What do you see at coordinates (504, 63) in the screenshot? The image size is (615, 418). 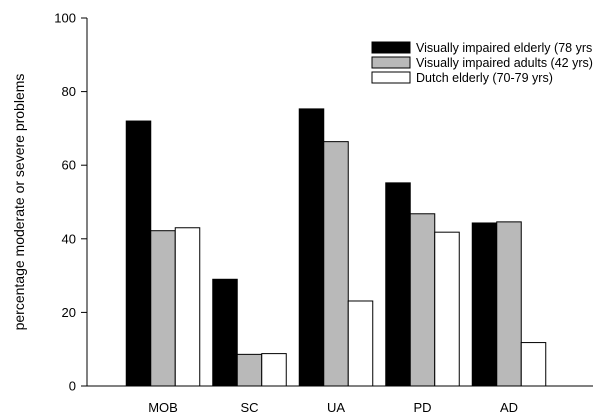 I see `legend-label: Visually impaired adults (42 yrs)` at bounding box center [504, 63].